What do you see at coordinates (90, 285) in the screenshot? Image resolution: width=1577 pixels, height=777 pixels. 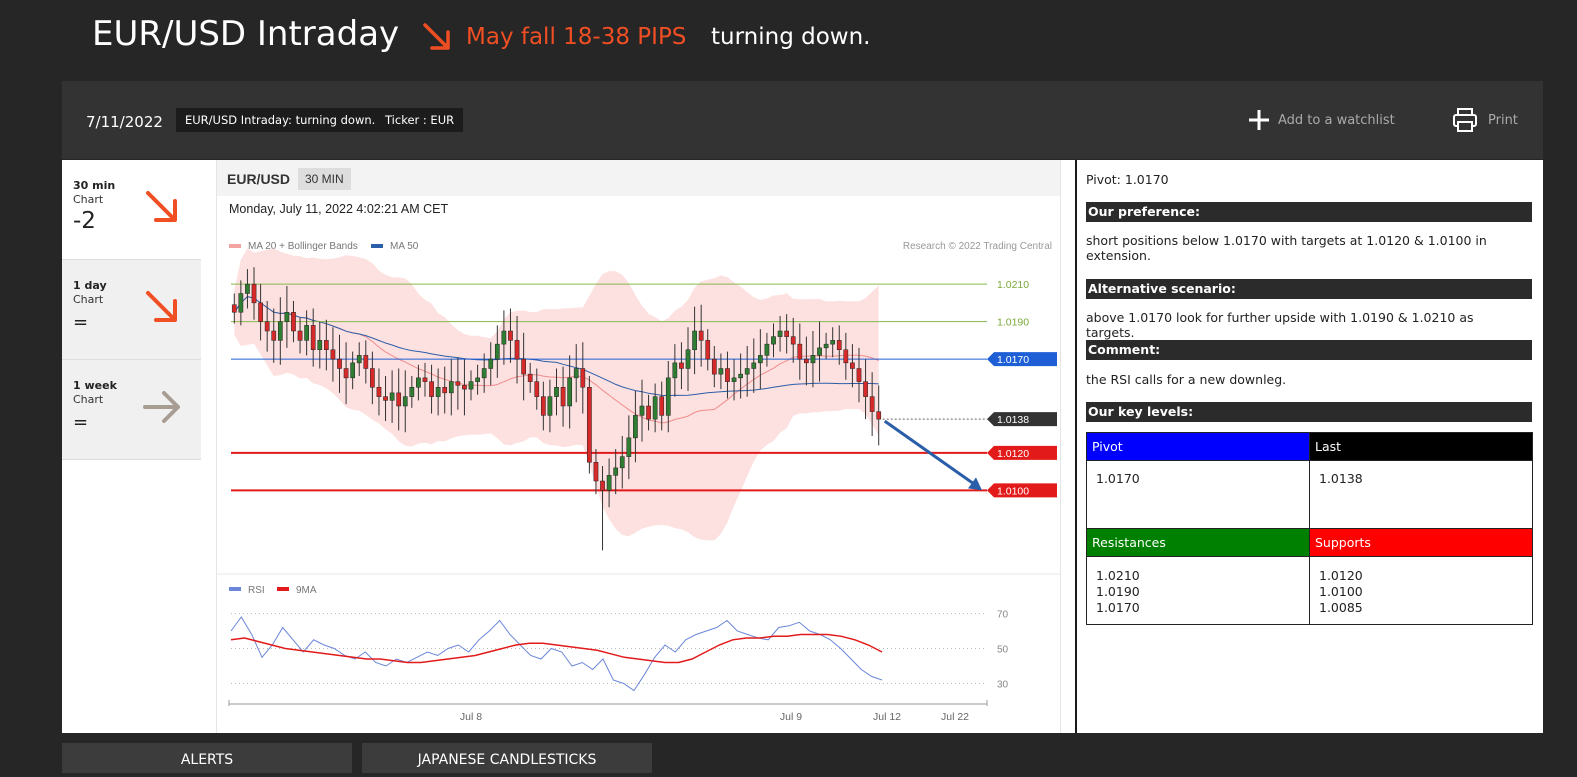 I see `timeframe-name: 1 day` at bounding box center [90, 285].